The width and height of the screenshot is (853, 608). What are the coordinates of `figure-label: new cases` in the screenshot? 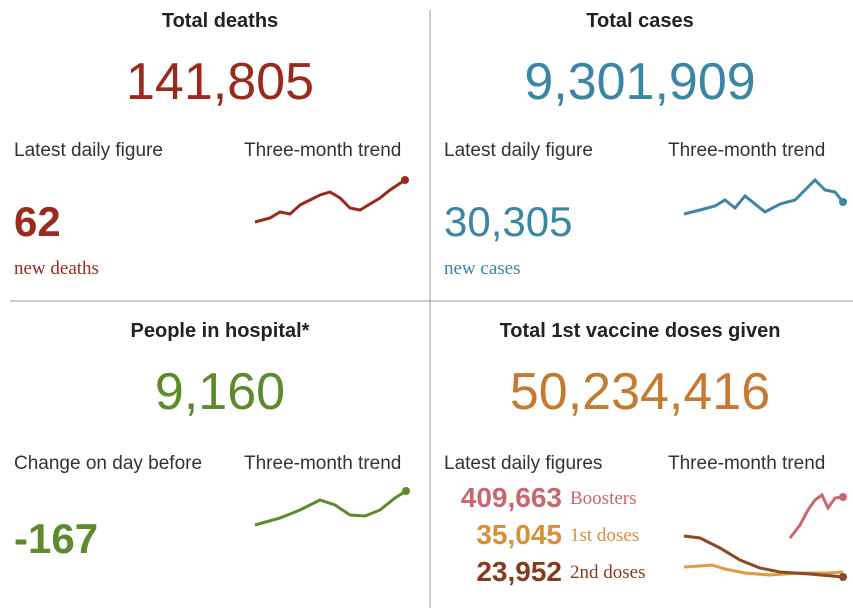 It's located at (482, 268).